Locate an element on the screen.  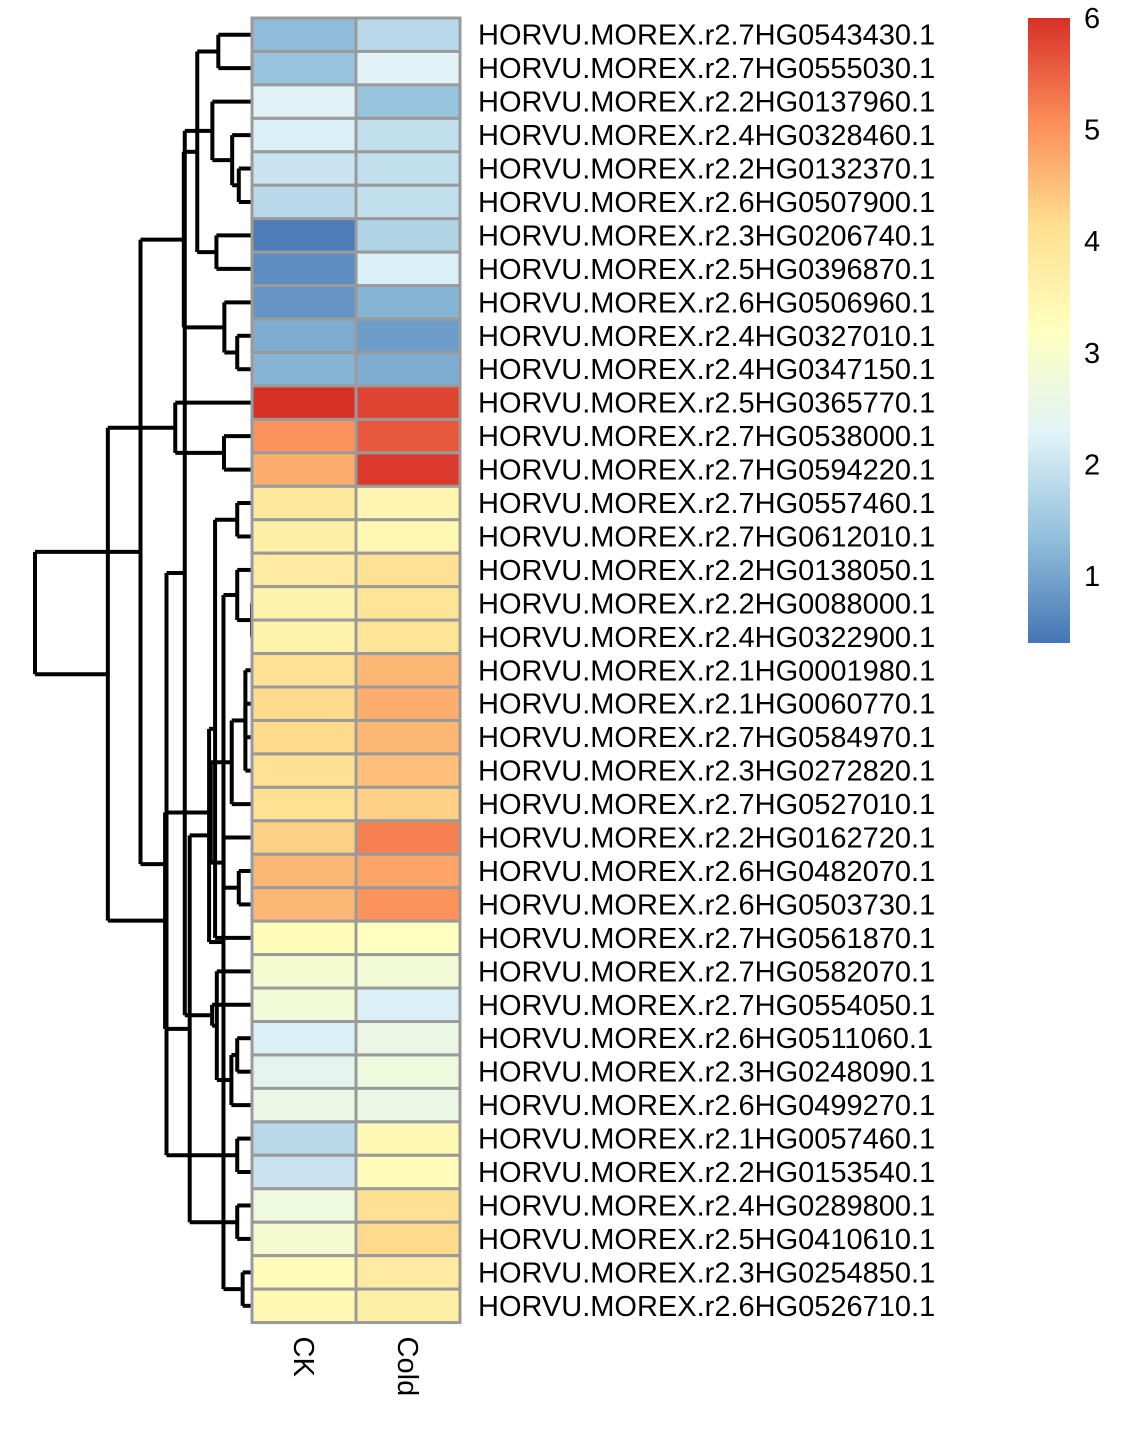
row-label: HORVU.MOREX.r2.2HG0137960.1 is located at coordinates (706, 103).